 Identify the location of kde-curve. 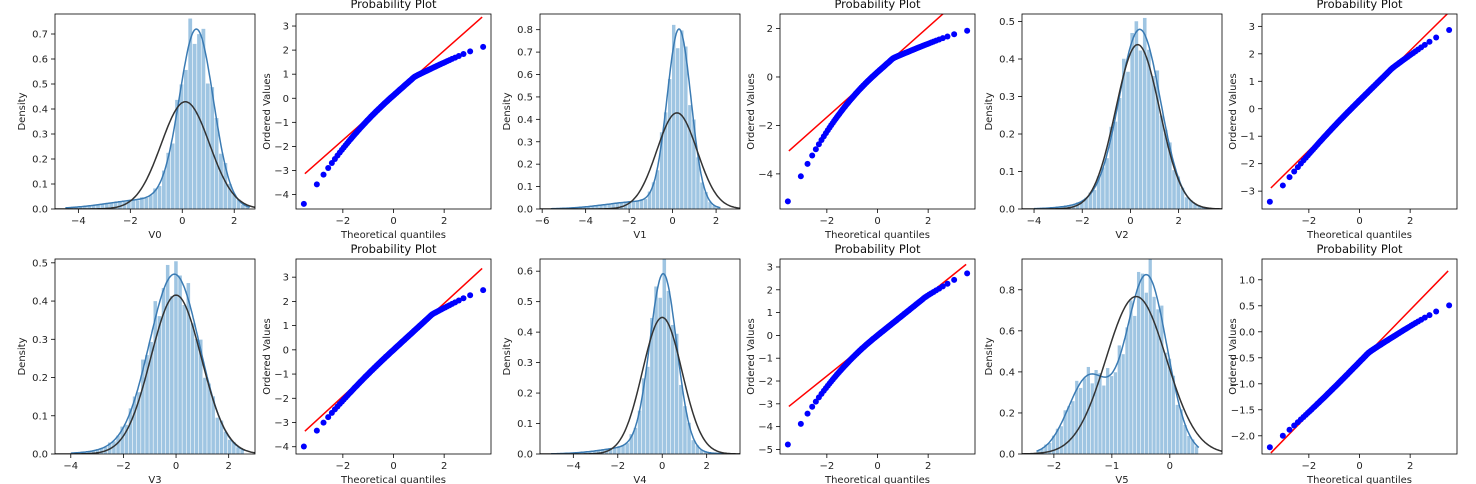
(1118, 362).